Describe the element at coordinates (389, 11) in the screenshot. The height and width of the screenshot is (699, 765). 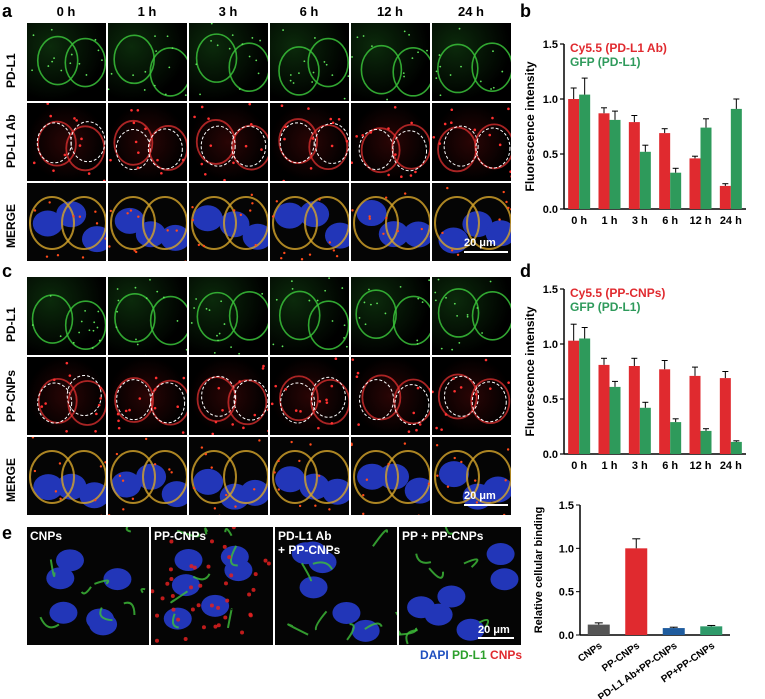
I see `time-header: 12 h` at that location.